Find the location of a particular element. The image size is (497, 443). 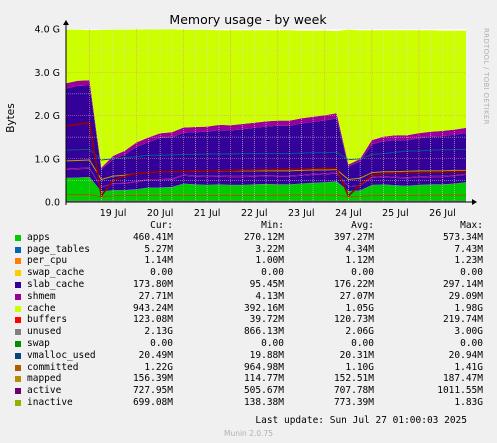

legend-name: unused is located at coordinates (44, 332).